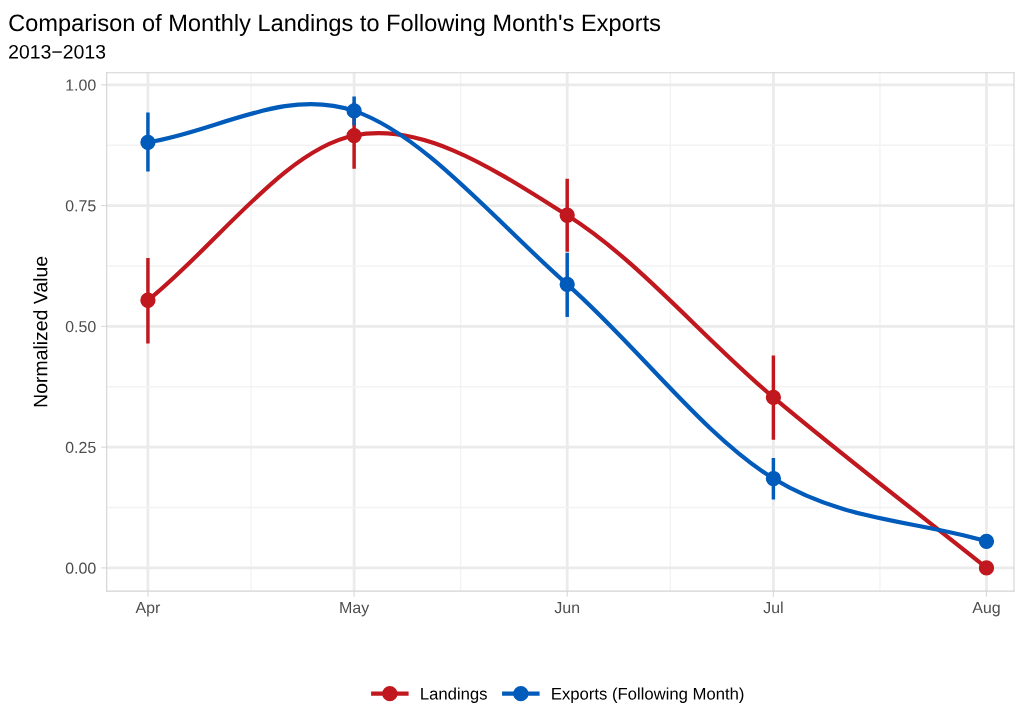 Image resolution: width=1016 pixels, height=713 pixels. Describe the element at coordinates (335, 24) in the screenshot. I see `chart-title: Comparison of Monthly Landings to Following Month's Exports` at that location.